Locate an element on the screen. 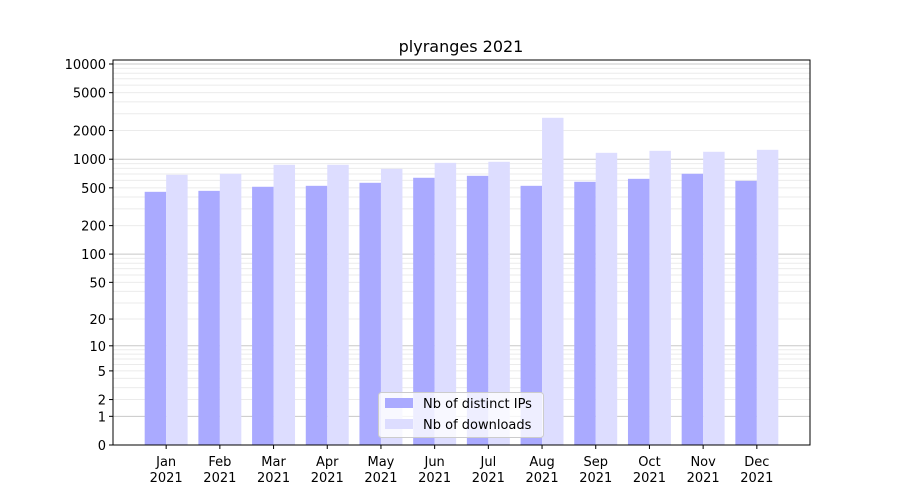 Image resolution: width=900 pixels, height=504 pixels. x-tick-label: Dec 2021 is located at coordinates (756, 470).